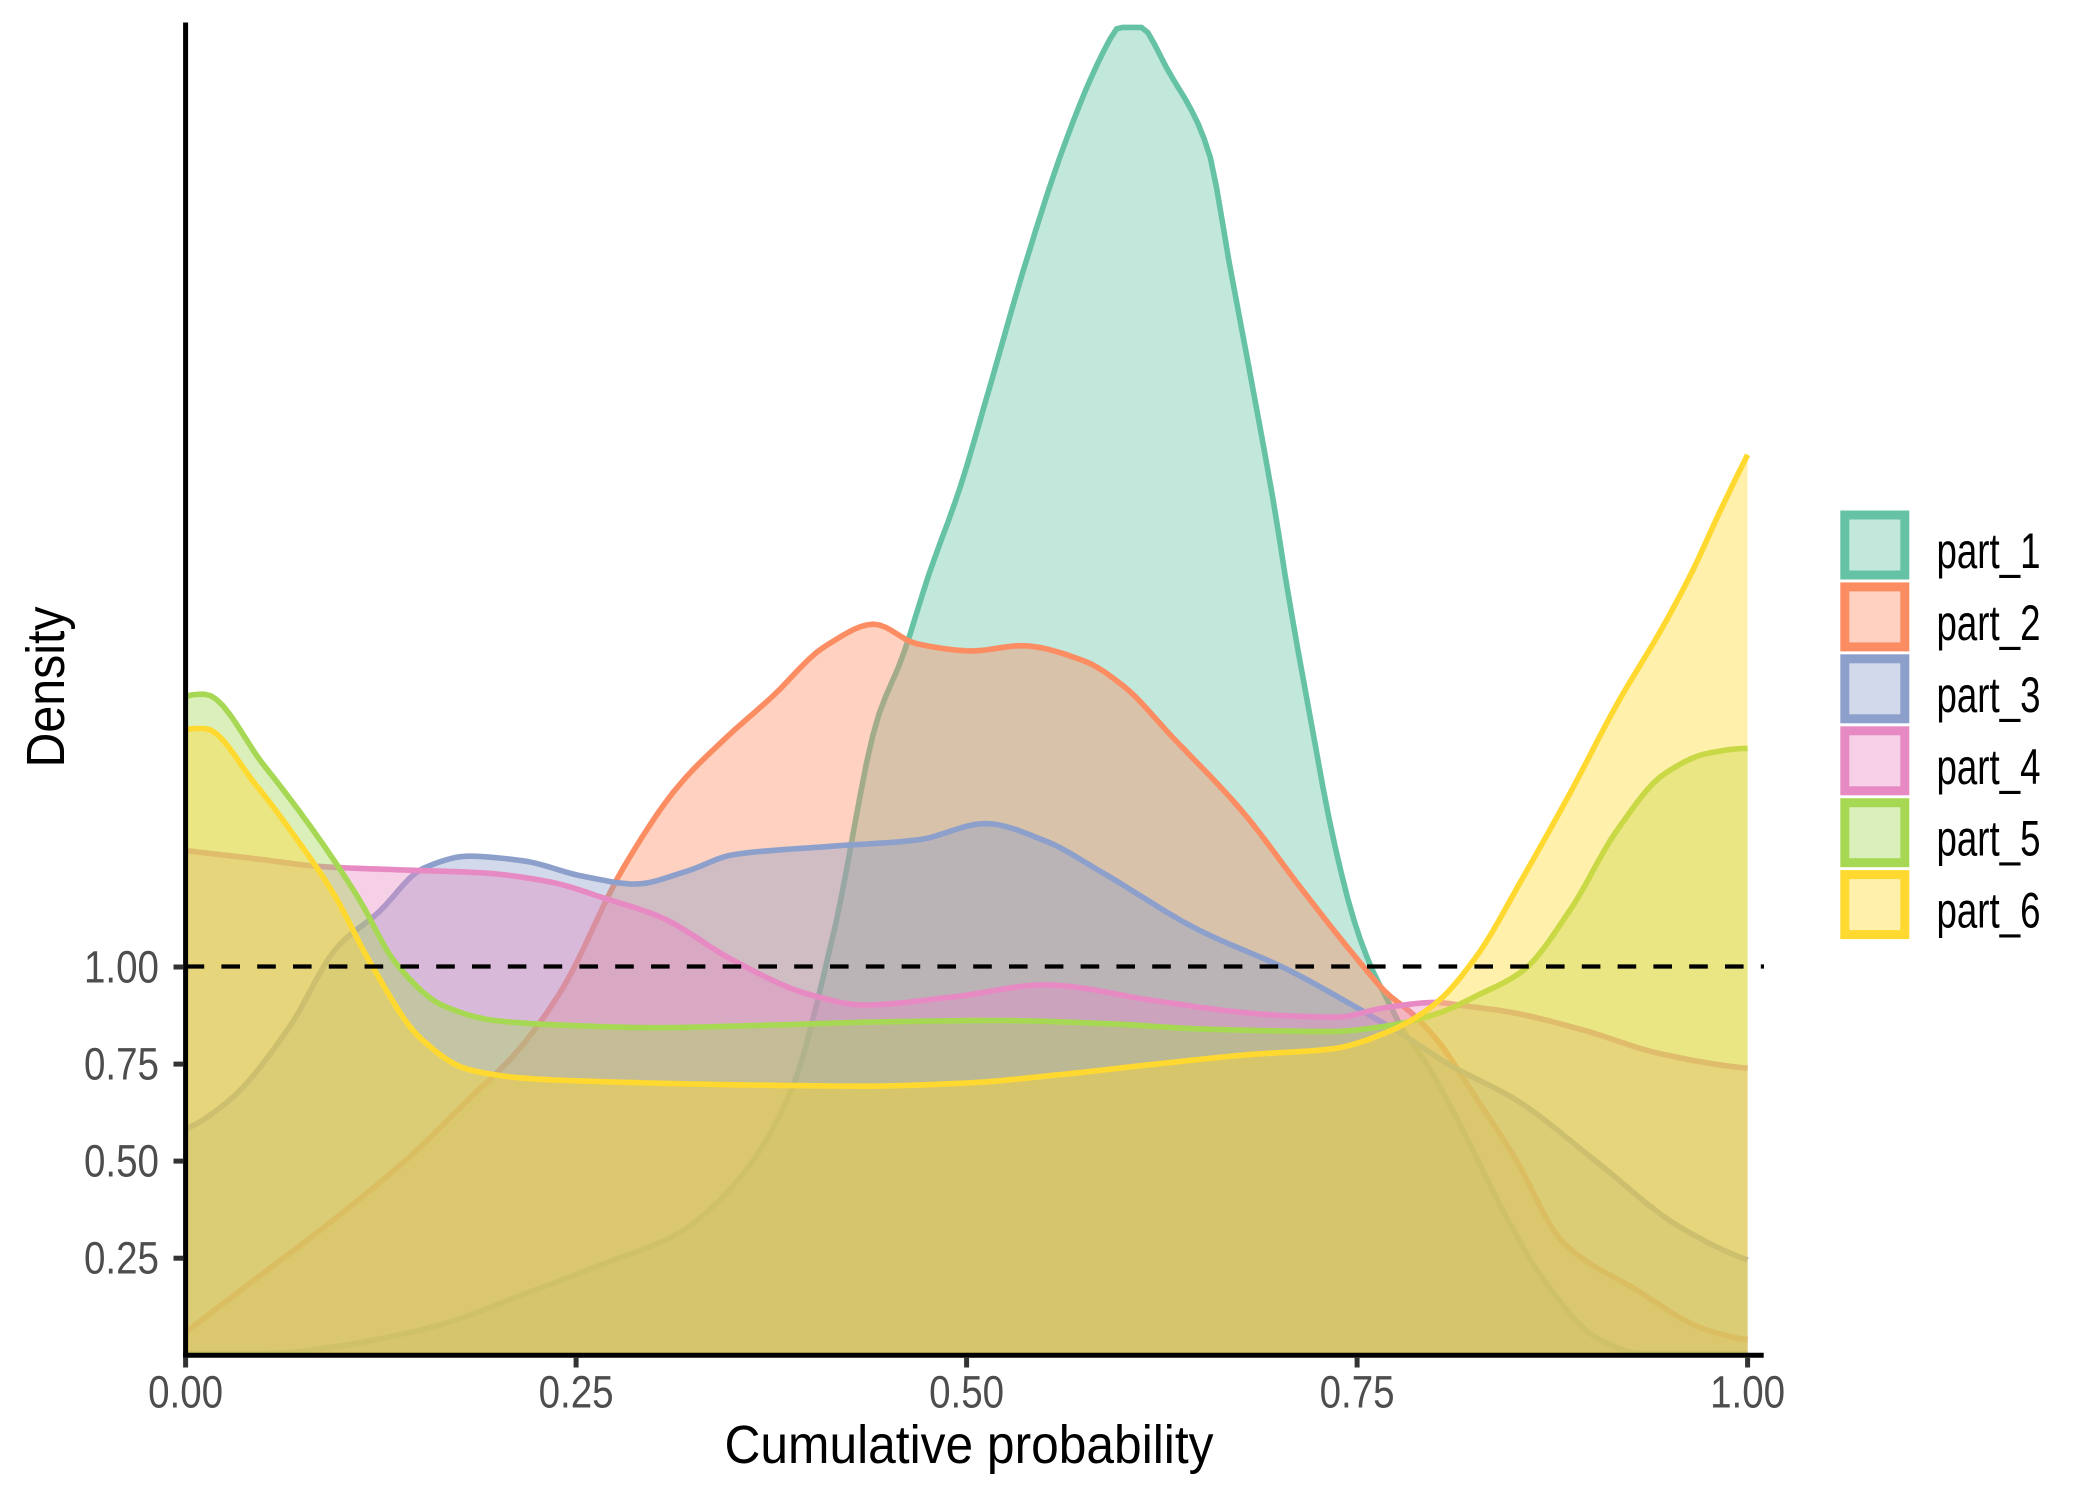  Describe the element at coordinates (1989, 695) in the screenshot. I see `svg-text: part_3` at that location.